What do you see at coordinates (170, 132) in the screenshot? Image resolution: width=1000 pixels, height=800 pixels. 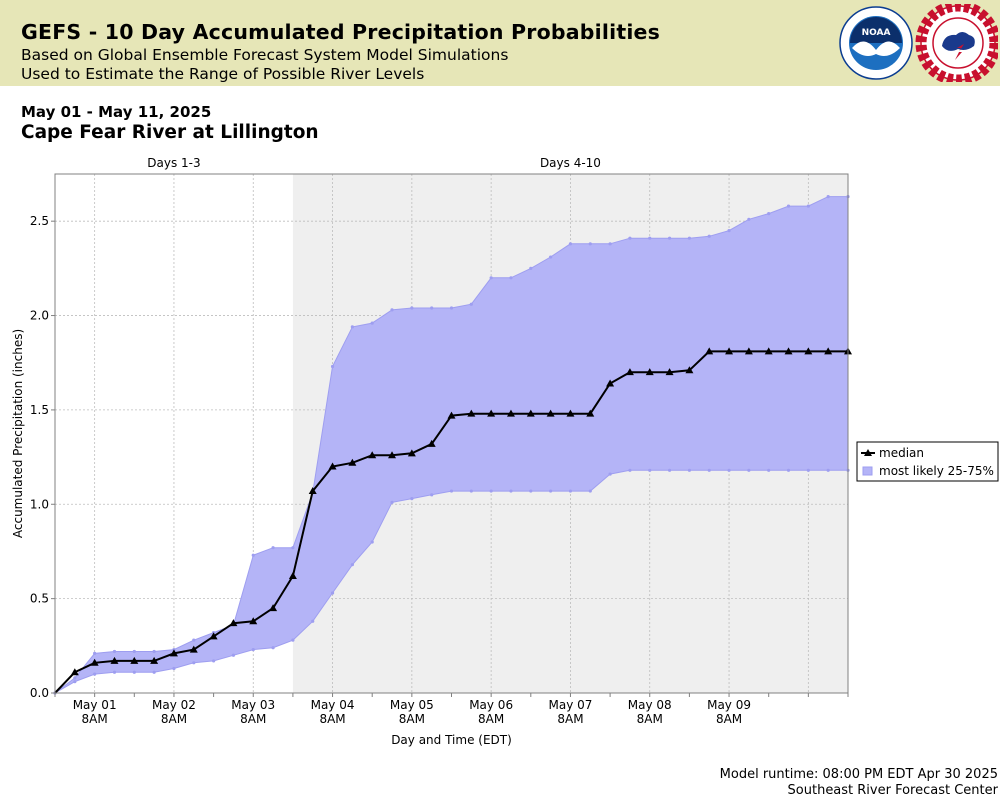 I see `location-title: Cape Fear River at Lillington` at bounding box center [170, 132].